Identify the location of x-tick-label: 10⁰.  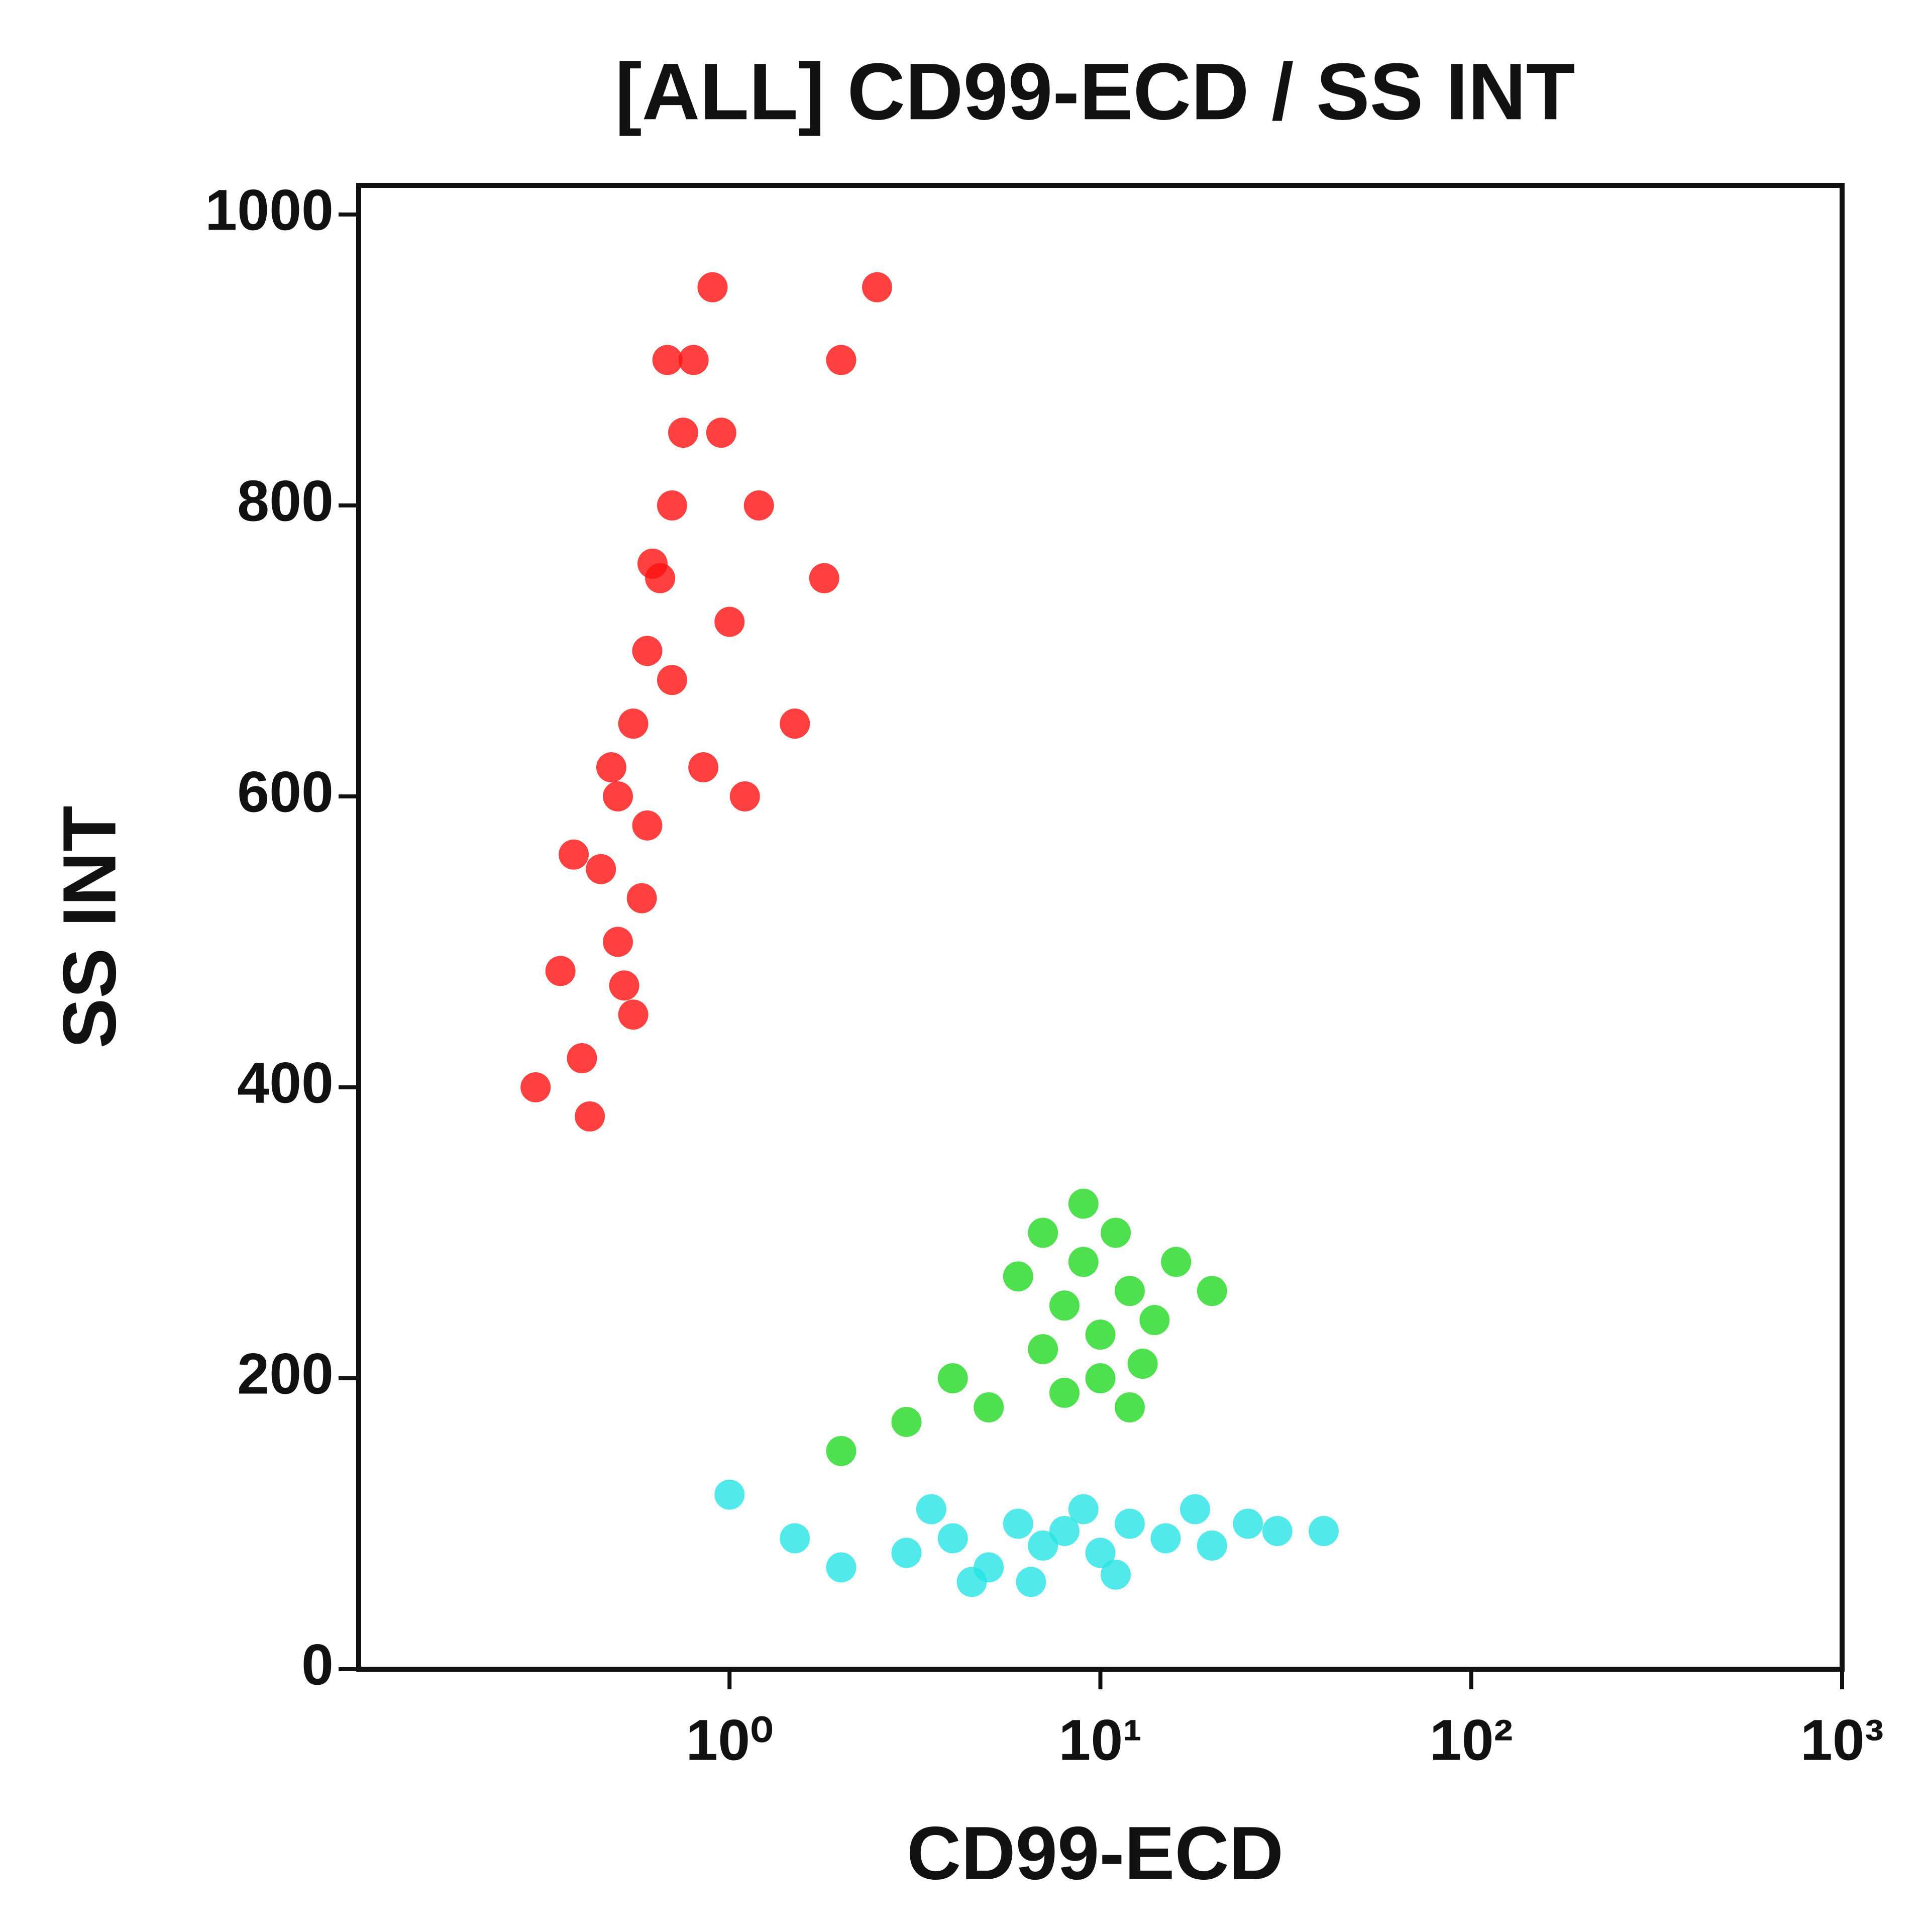
(729, 1740).